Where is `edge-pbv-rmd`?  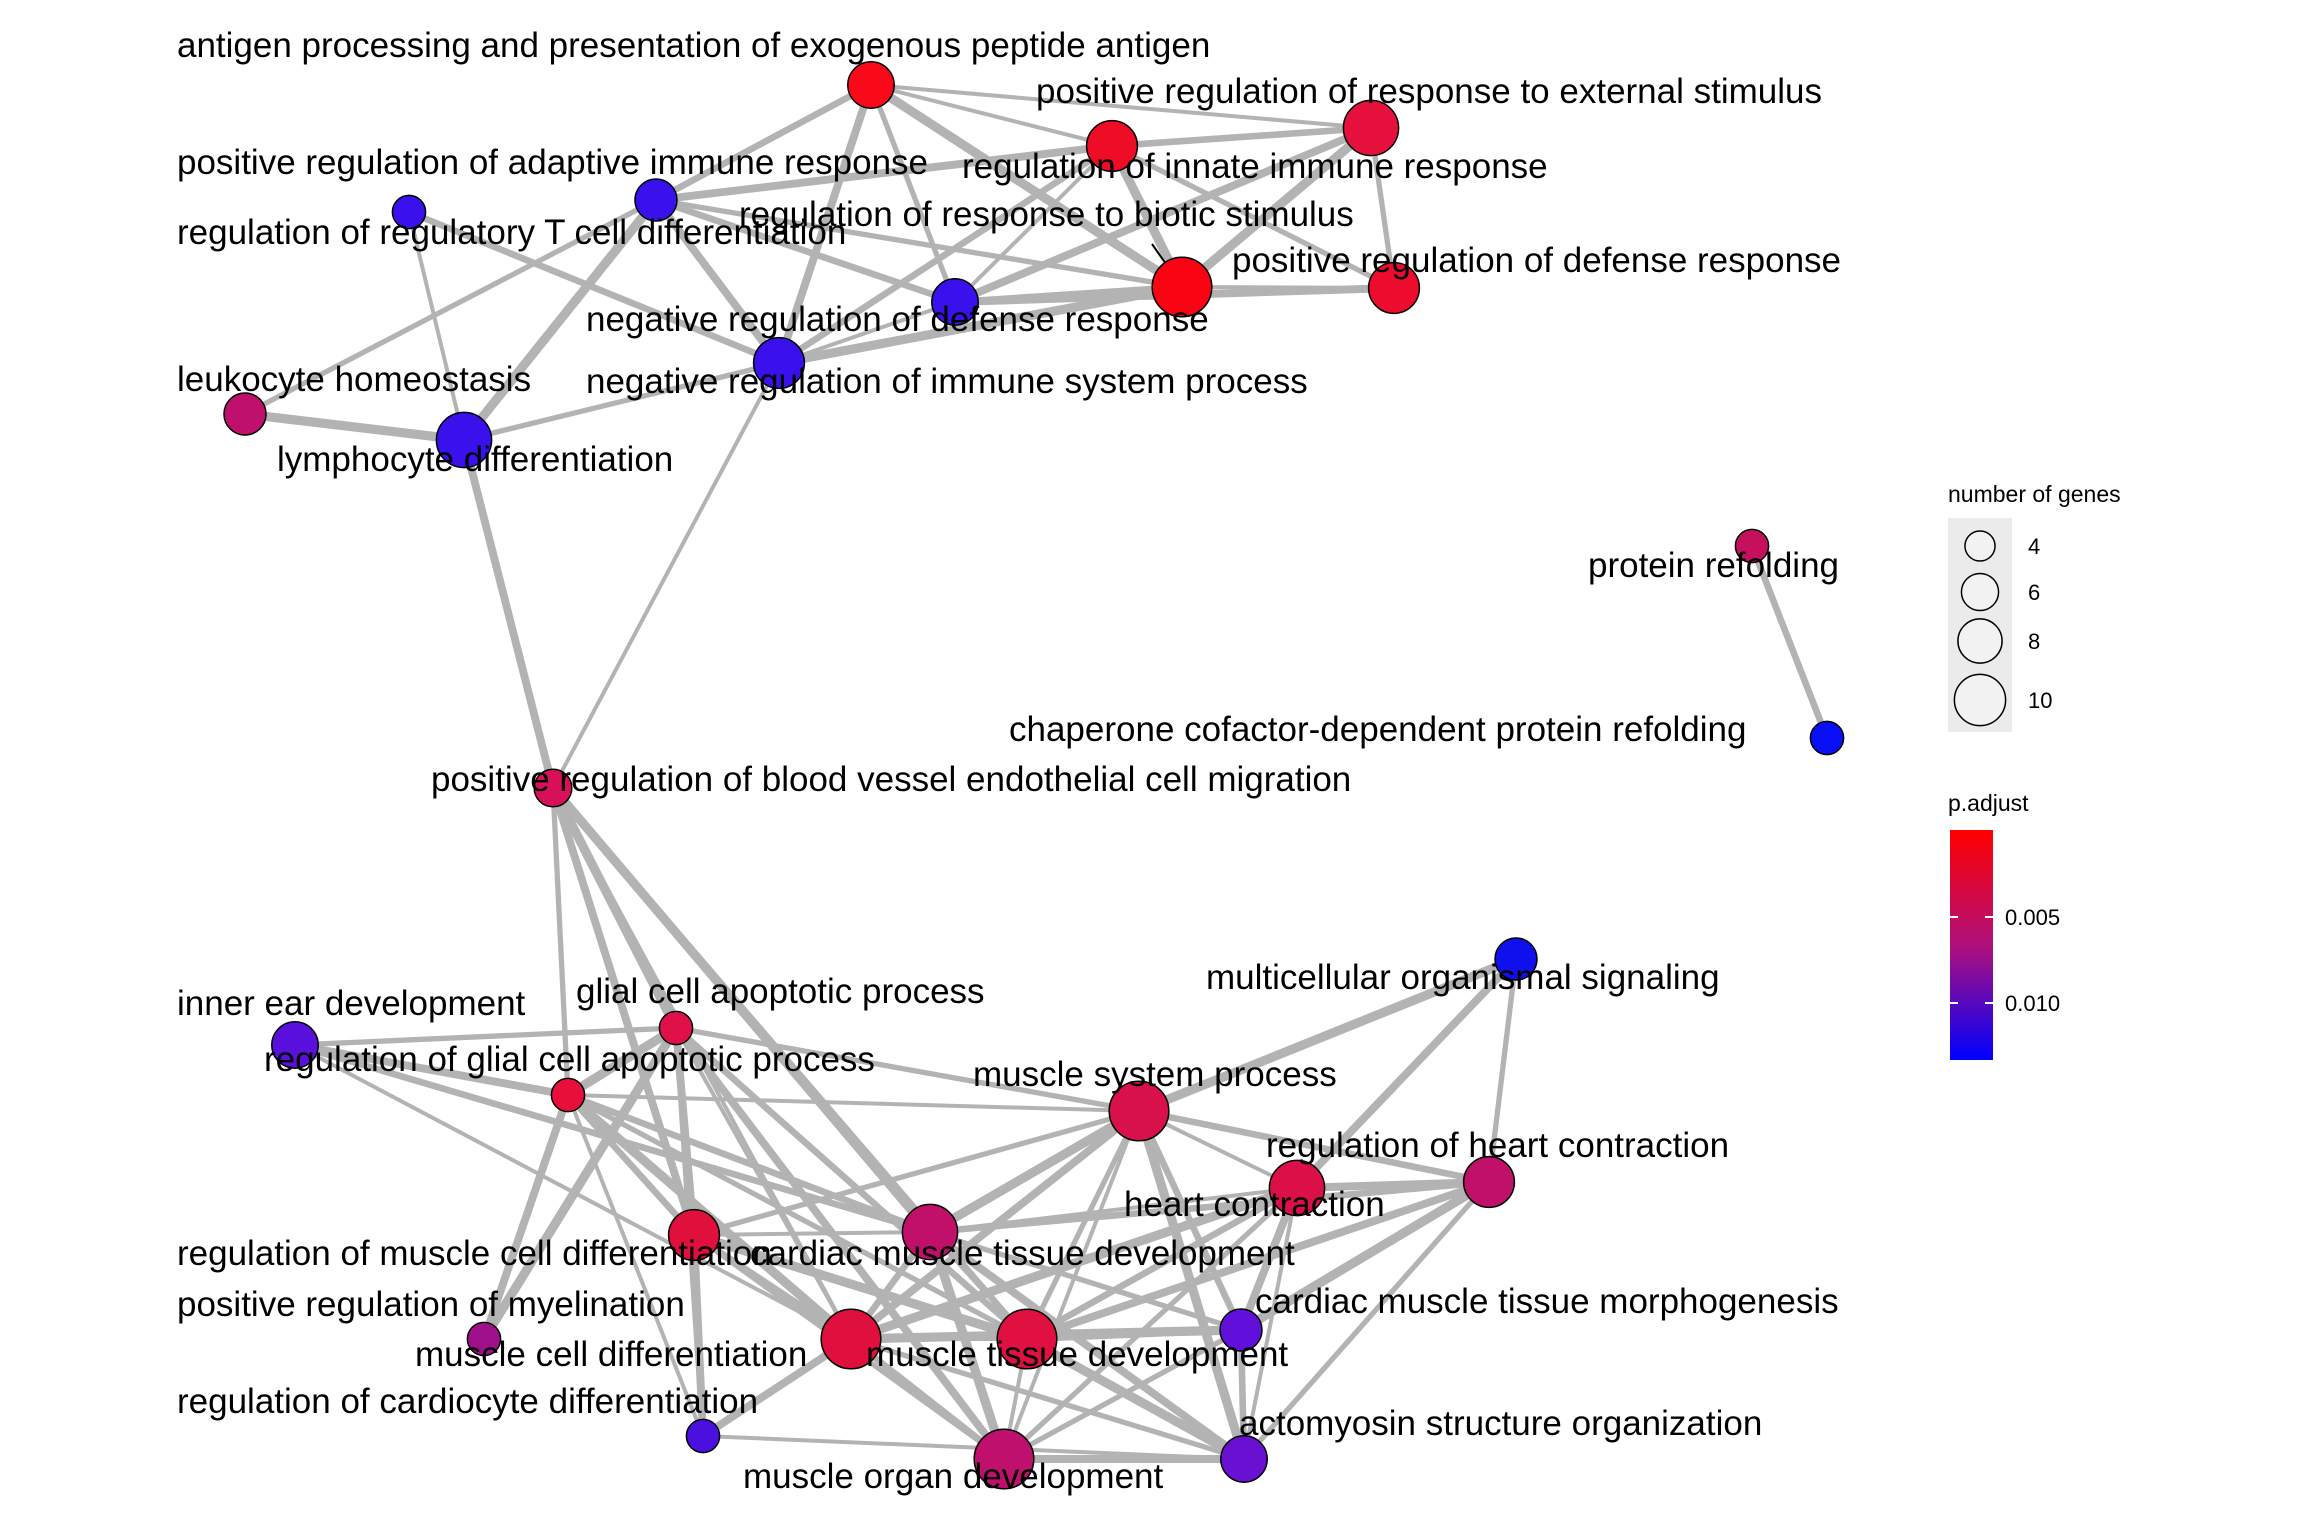 edge-pbv-rmd is located at coordinates (623, 1011).